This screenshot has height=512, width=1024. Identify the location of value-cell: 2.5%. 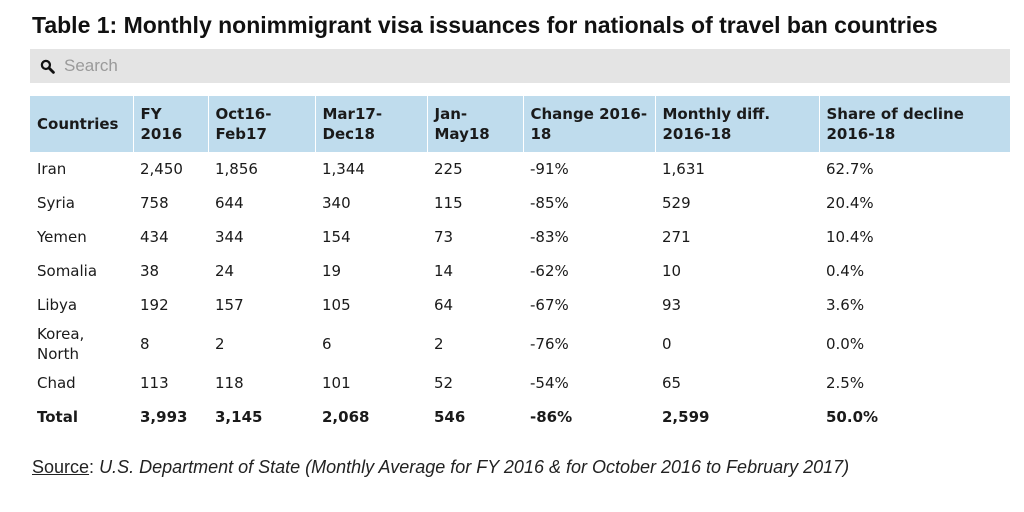
(845, 383).